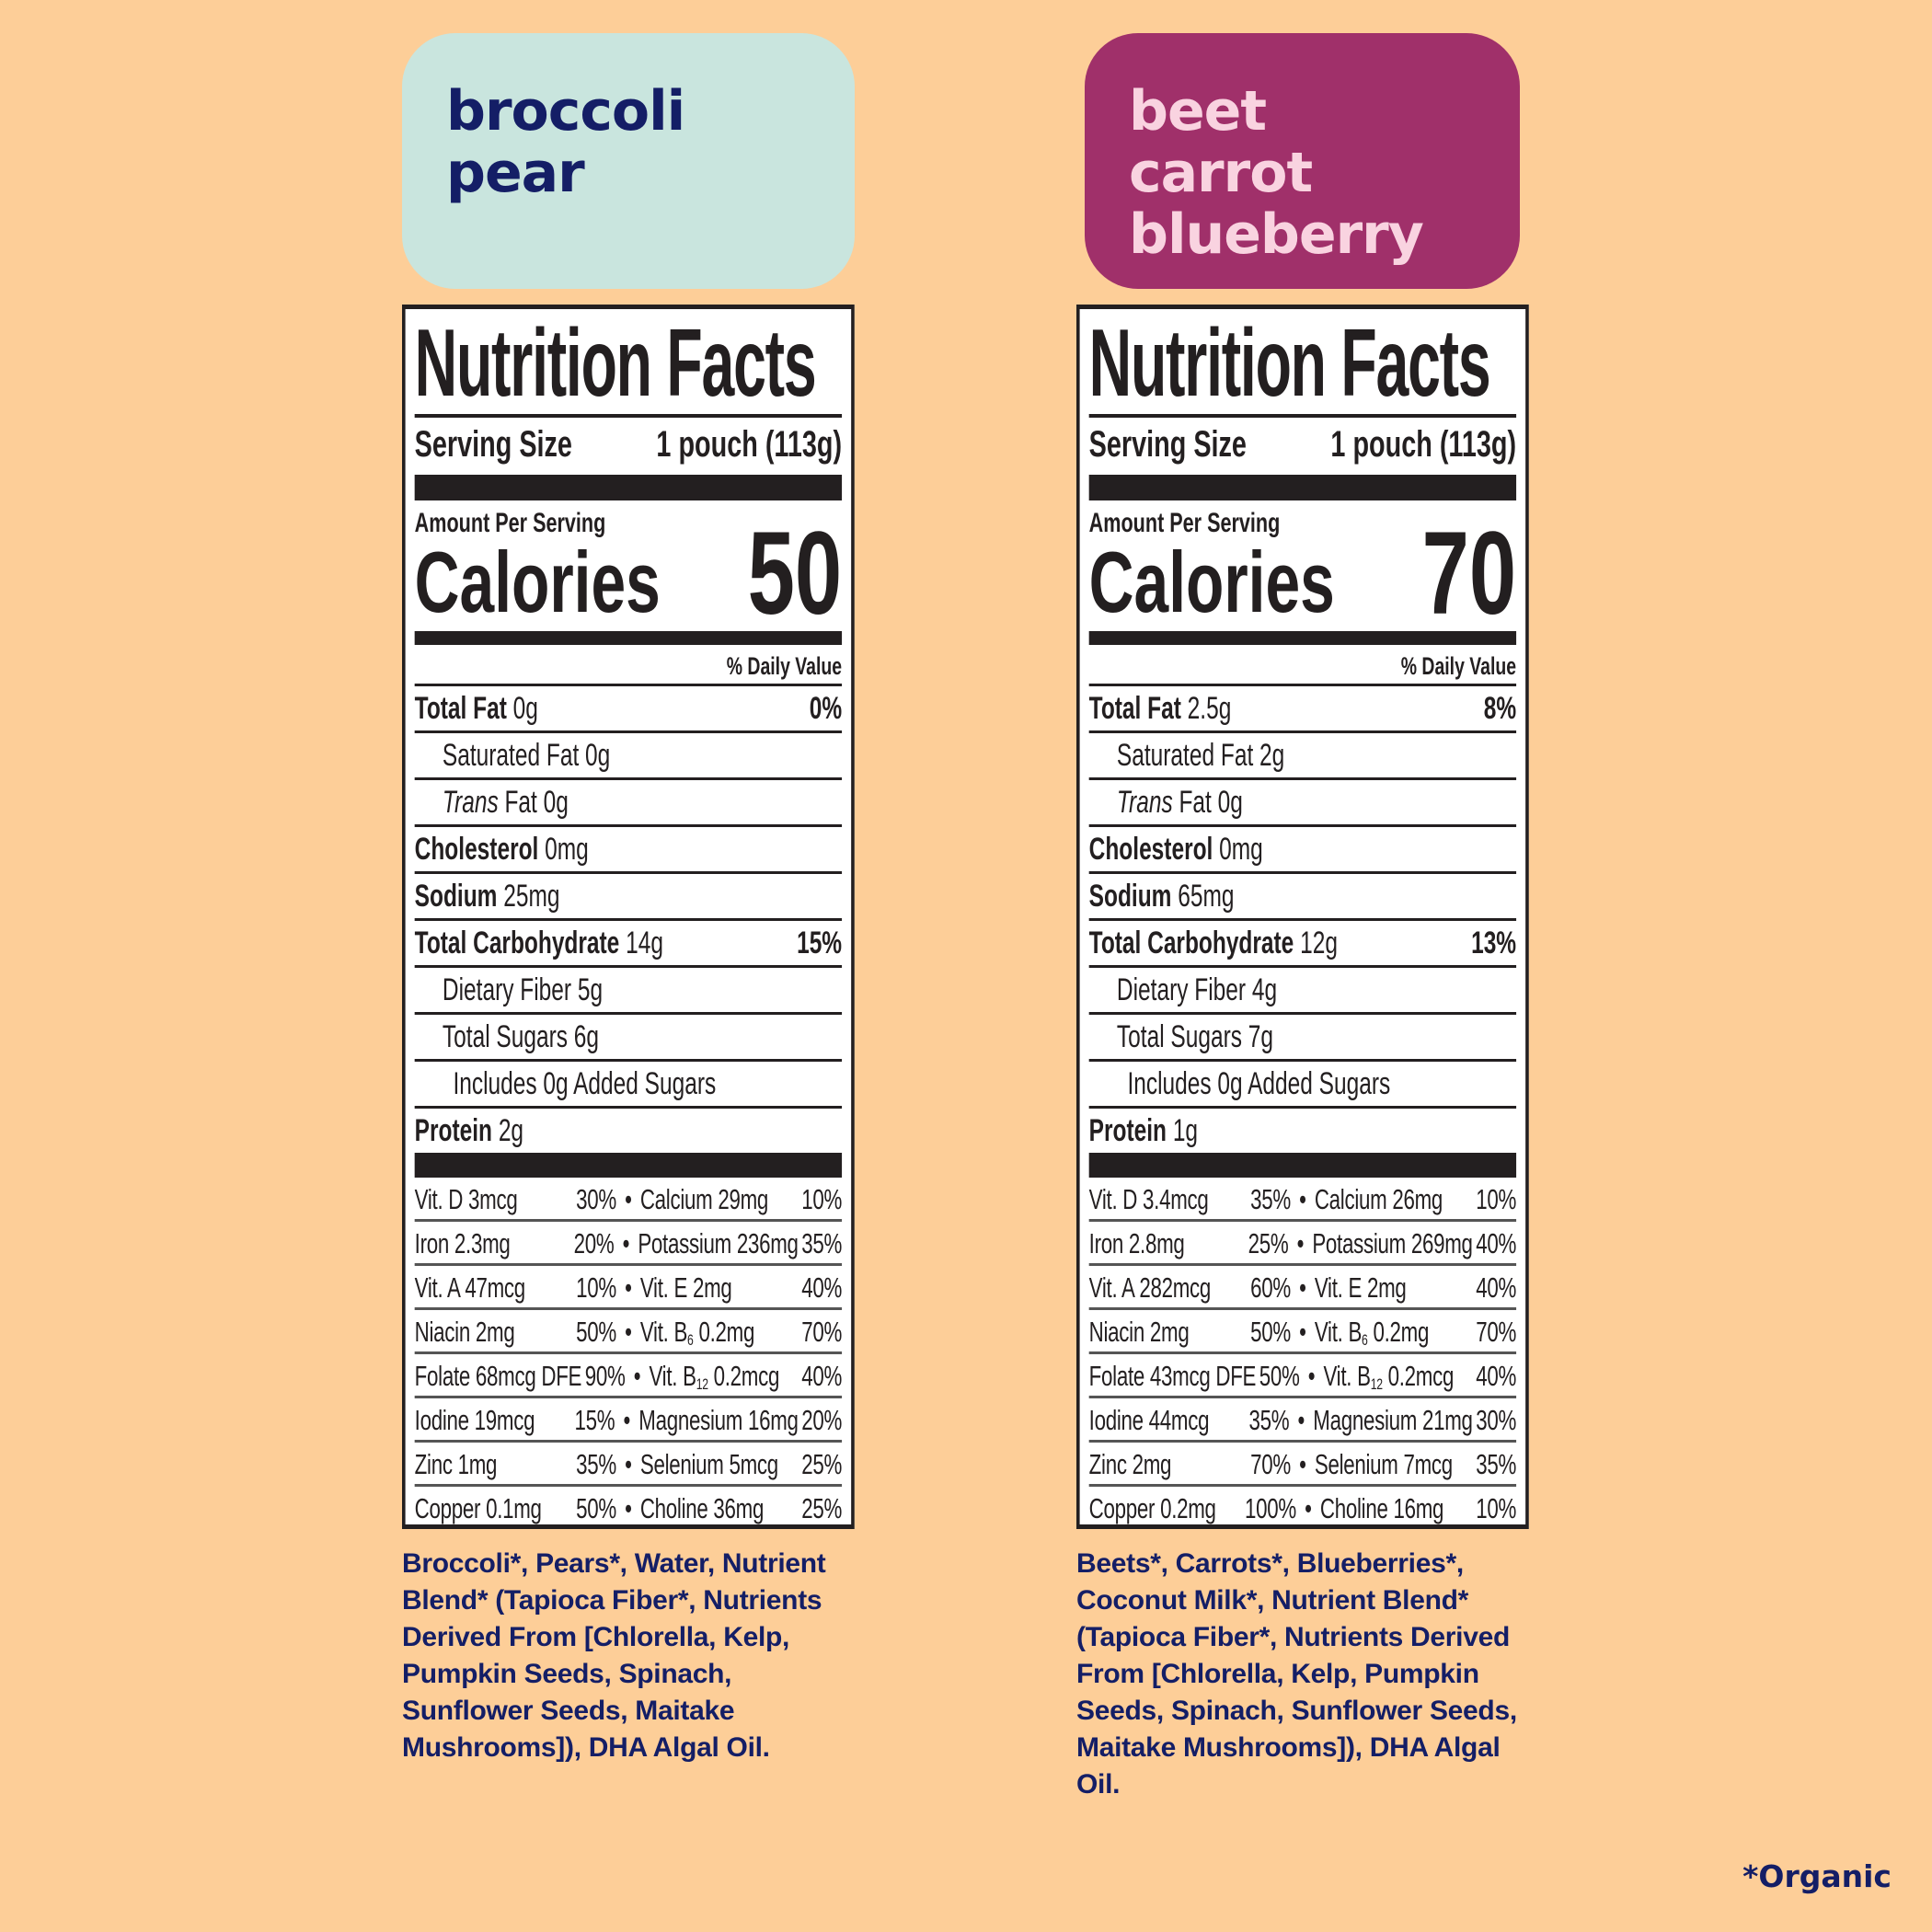  I want to click on vitamin-name: Zinc 2mg, so click(1168, 1464).